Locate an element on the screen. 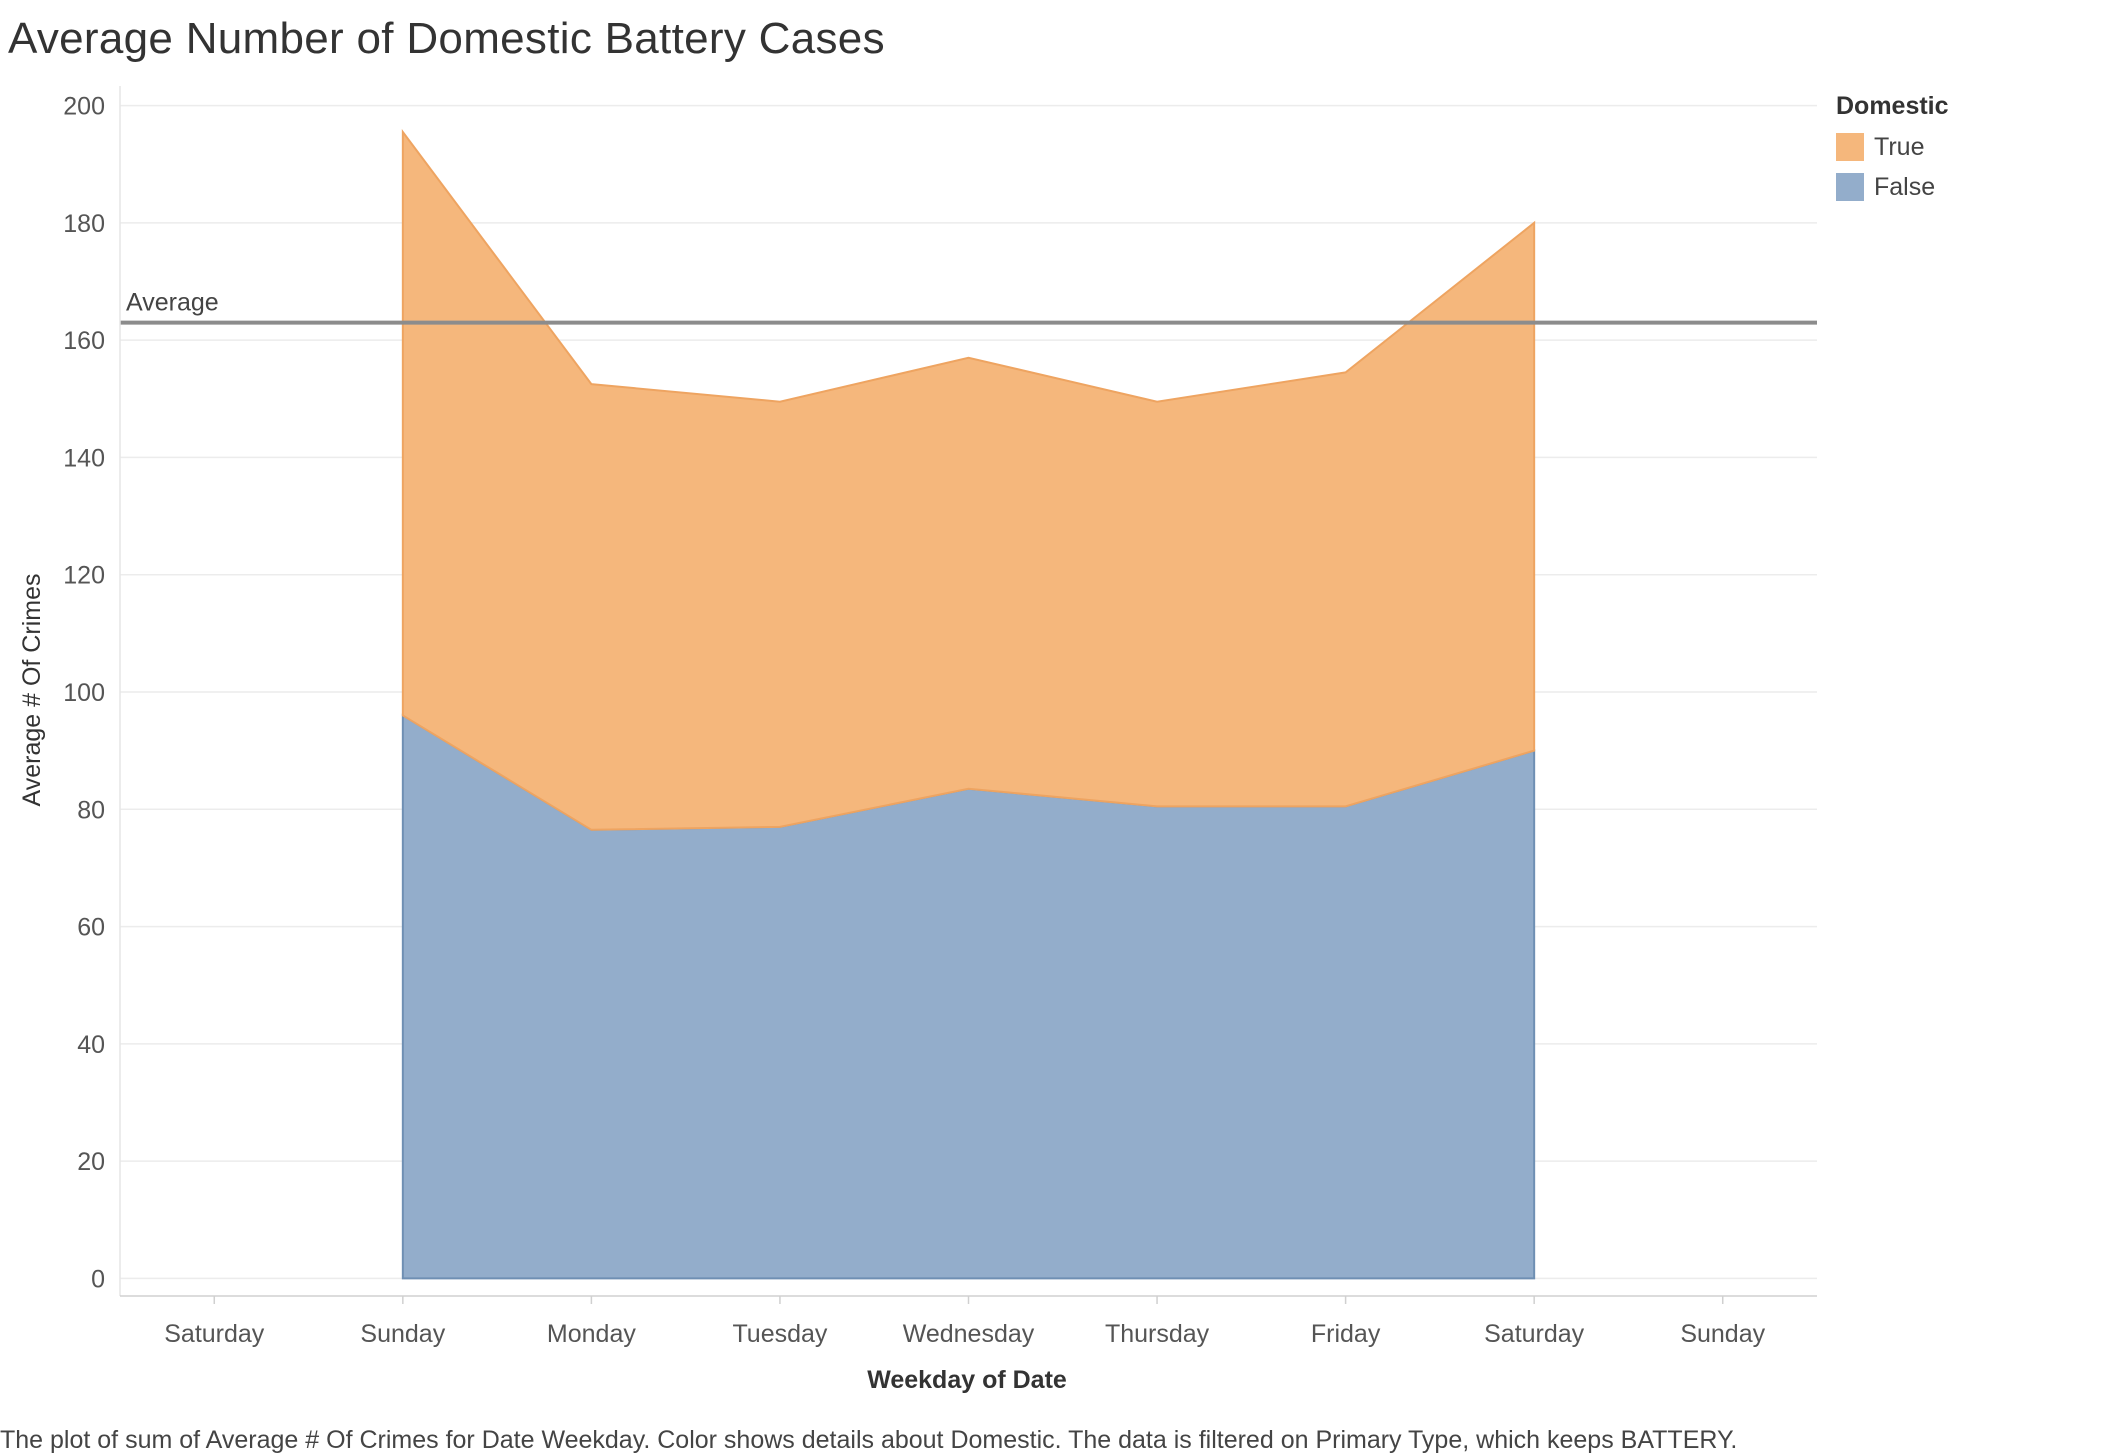  y-tick-label: 80 is located at coordinates (91, 810).